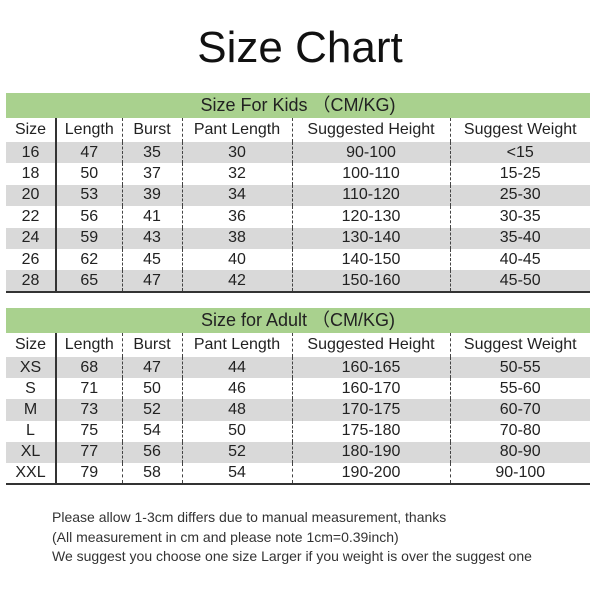 This screenshot has width=600, height=600. Describe the element at coordinates (370, 431) in the screenshot. I see `table-cell: 175-180` at that location.